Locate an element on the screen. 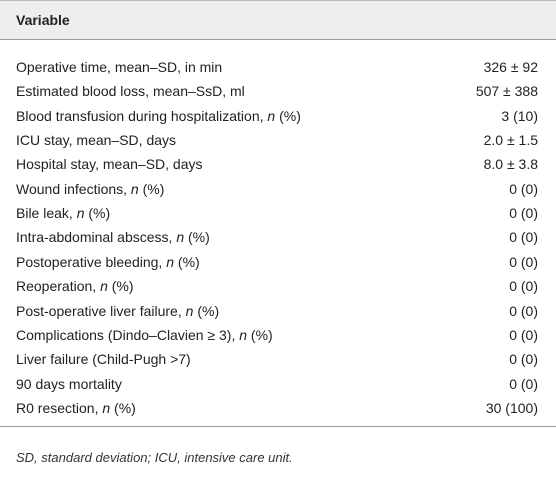 Image resolution: width=556 pixels, height=484 pixels. row-label: Hospital stay, mean–SD, days is located at coordinates (109, 164).